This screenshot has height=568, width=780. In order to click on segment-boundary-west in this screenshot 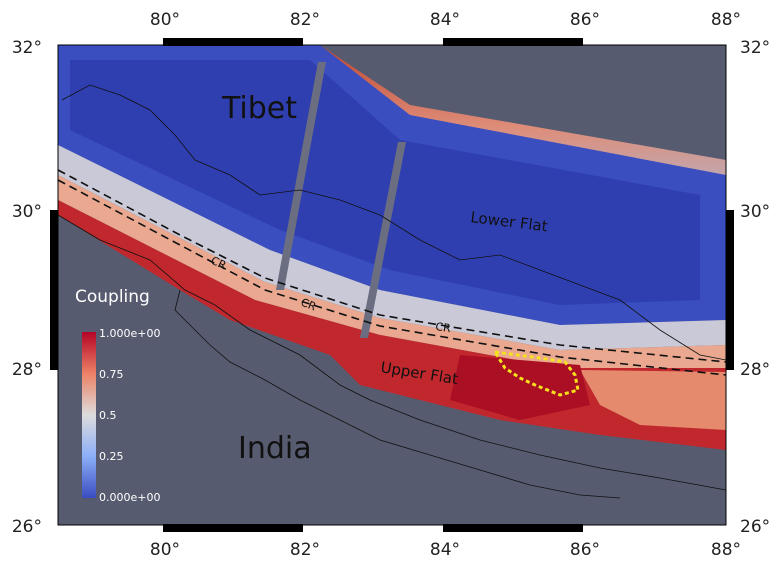, I will do `click(301, 176)`.